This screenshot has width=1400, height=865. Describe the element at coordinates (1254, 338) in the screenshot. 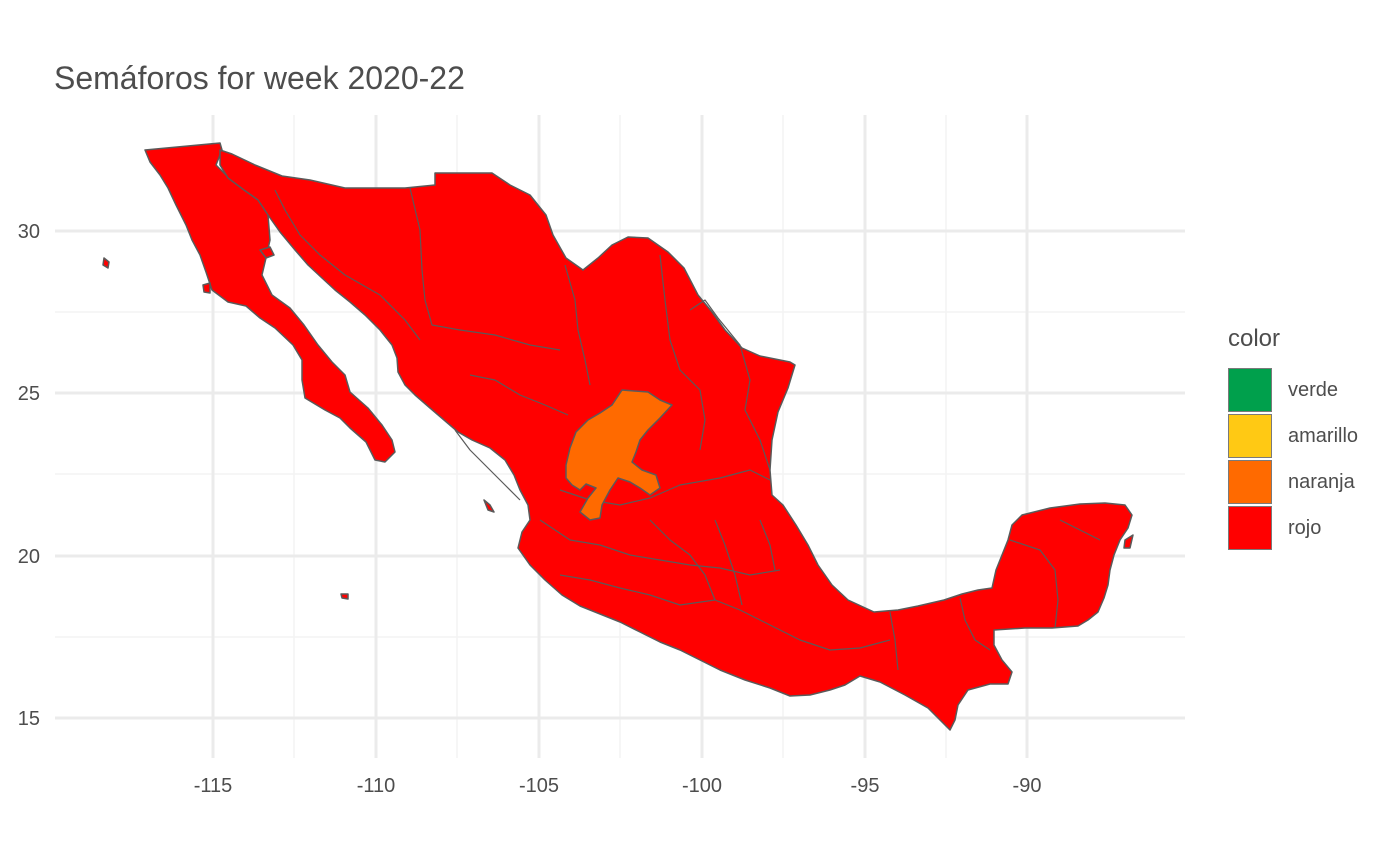

I see `legend-title: color` at that location.